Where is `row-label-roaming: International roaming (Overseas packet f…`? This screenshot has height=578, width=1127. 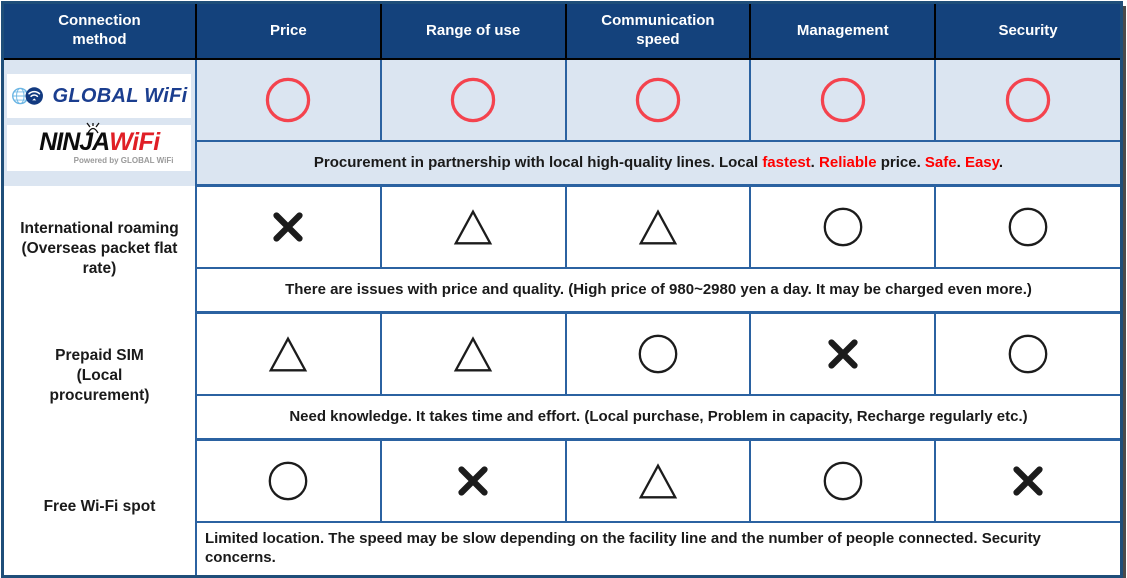 row-label-roaming: International roaming (Overseas packet f… is located at coordinates (100, 249).